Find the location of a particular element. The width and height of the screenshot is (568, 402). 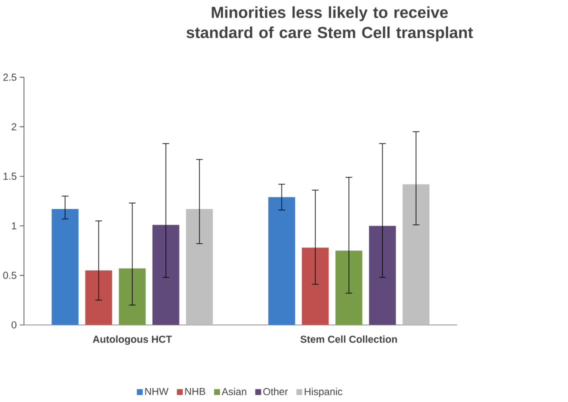

legend-label: Asian is located at coordinates (234, 392).